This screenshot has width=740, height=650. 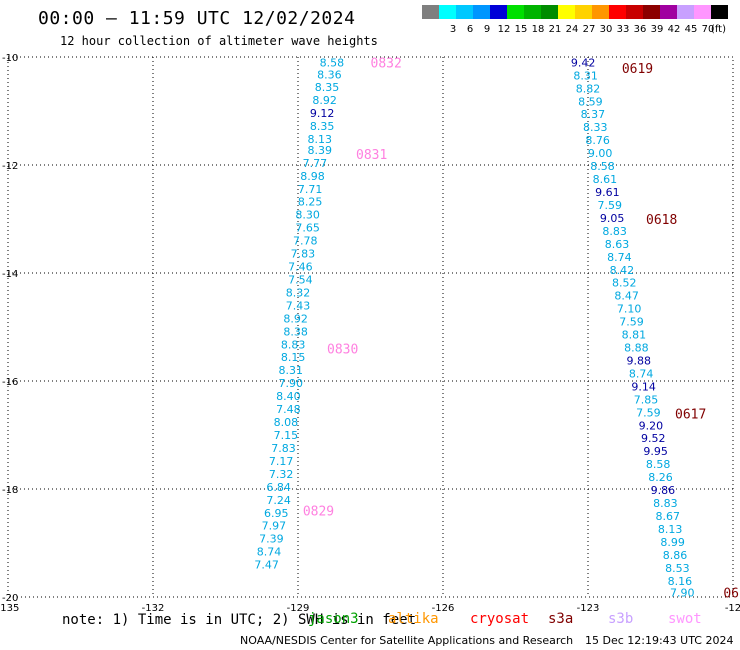 I want to click on wave-height-point: 6.84, so click(x=278, y=487).